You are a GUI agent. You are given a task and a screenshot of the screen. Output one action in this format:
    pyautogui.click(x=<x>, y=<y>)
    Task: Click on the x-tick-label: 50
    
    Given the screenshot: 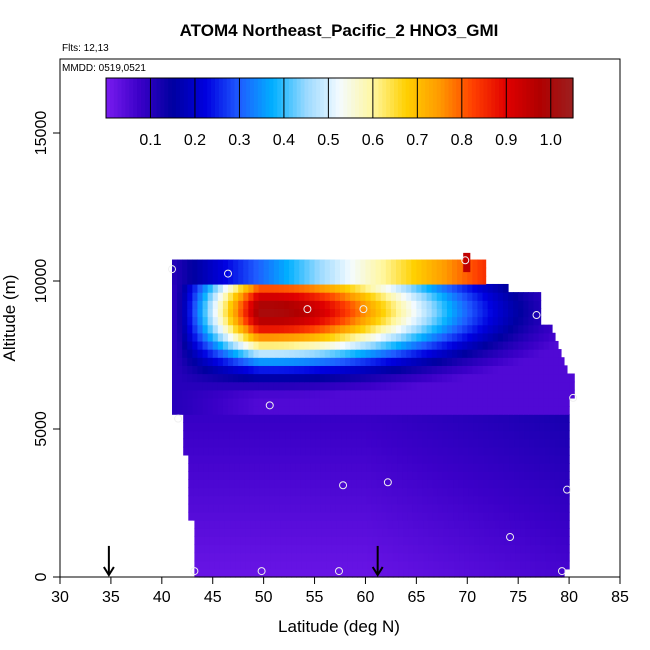 What is the action you would take?
    pyautogui.click(x=264, y=597)
    